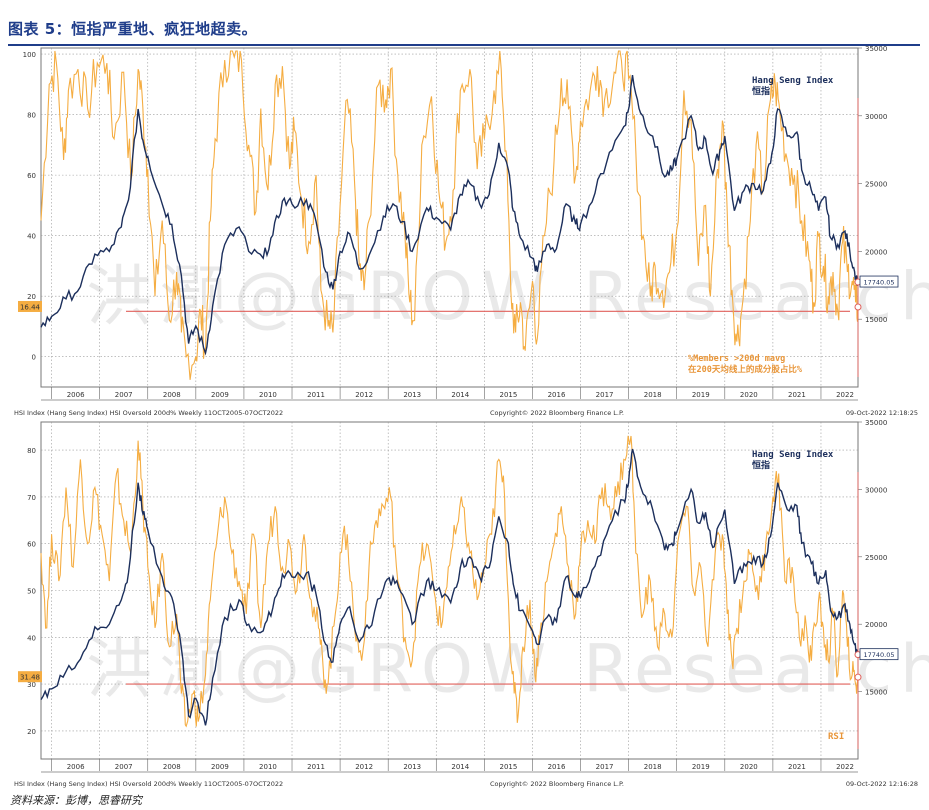 This screenshot has height=810, width=929. What do you see at coordinates (133, 29) in the screenshot?
I see `figure-title: 图表 5：恒指严重地、疯狂地超卖。` at bounding box center [133, 29].